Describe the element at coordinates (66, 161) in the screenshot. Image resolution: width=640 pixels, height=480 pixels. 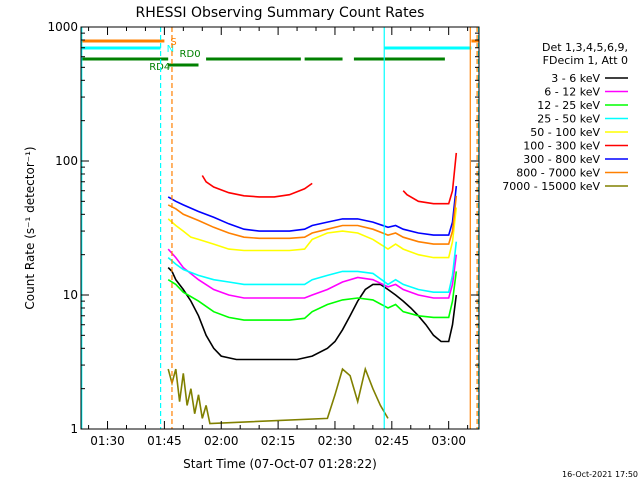
I see `y-tick-label: 100` at that location.